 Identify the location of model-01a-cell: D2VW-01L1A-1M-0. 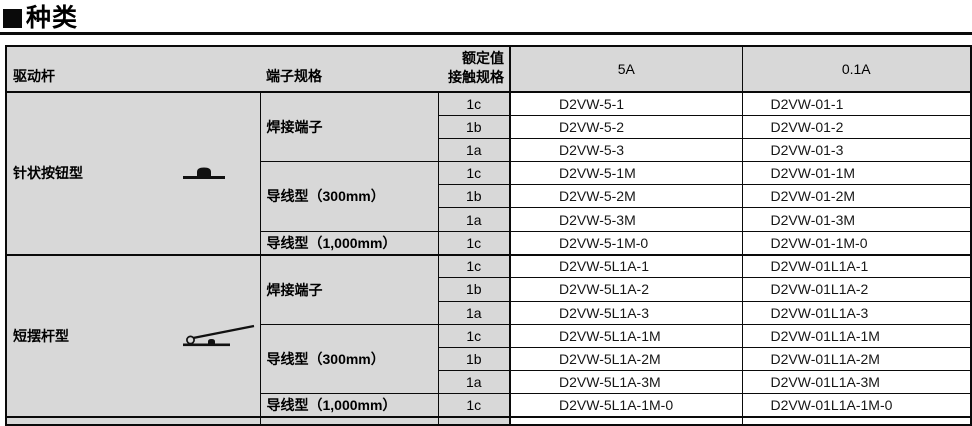
(856, 406).